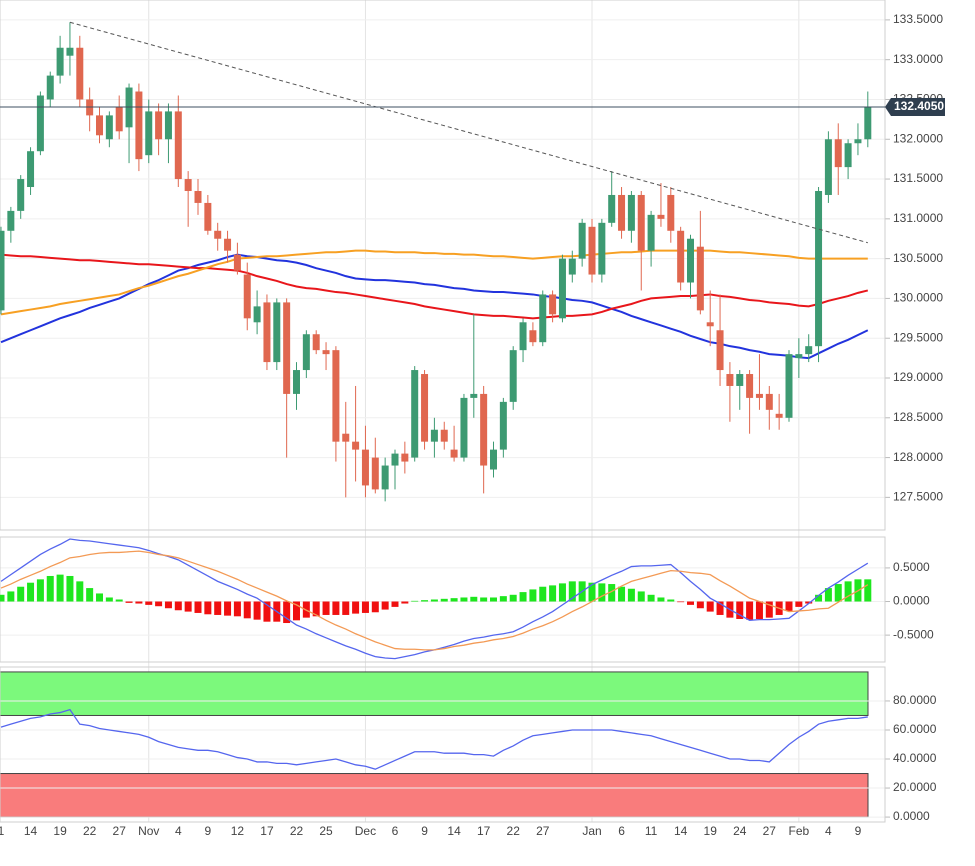 The image size is (975, 866). Describe the element at coordinates (915, 729) in the screenshot. I see `y-tick-label: 60.0000` at that location.